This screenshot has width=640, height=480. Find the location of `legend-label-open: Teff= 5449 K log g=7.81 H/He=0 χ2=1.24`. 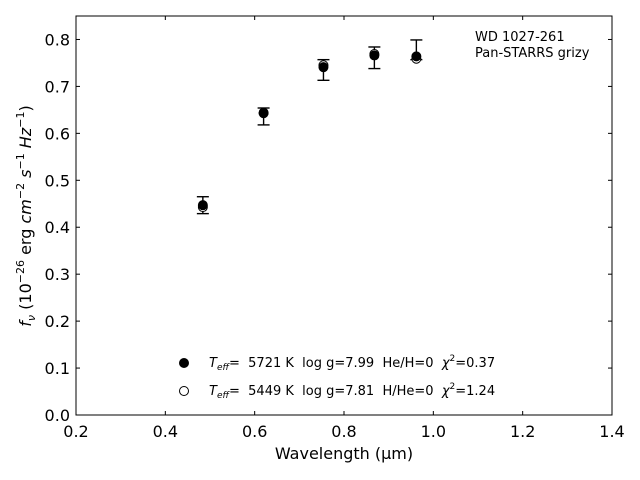

legend-label-open: Teff= 5449 K log g=7.81 H/He=0 χ2=1.24 is located at coordinates (352, 391).